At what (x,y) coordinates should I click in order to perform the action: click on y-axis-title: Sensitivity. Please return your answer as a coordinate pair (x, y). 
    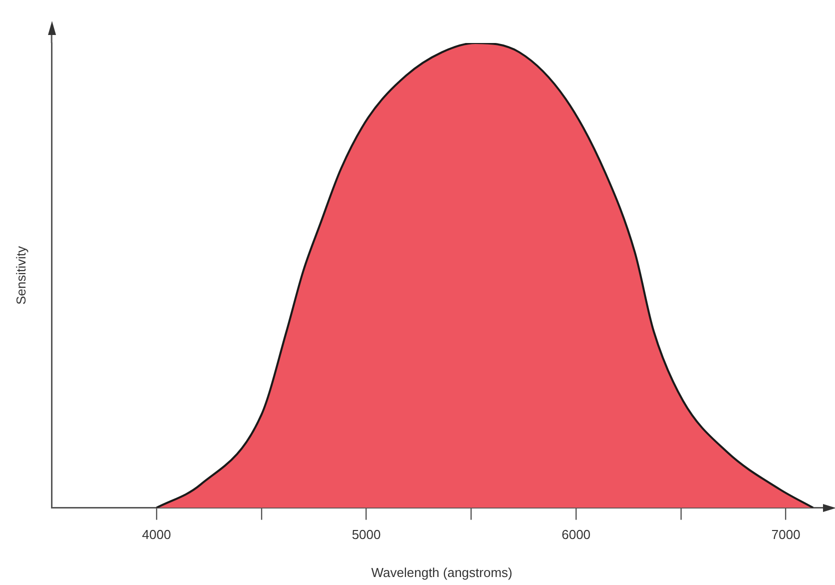
    Looking at the image, I should click on (20, 275).